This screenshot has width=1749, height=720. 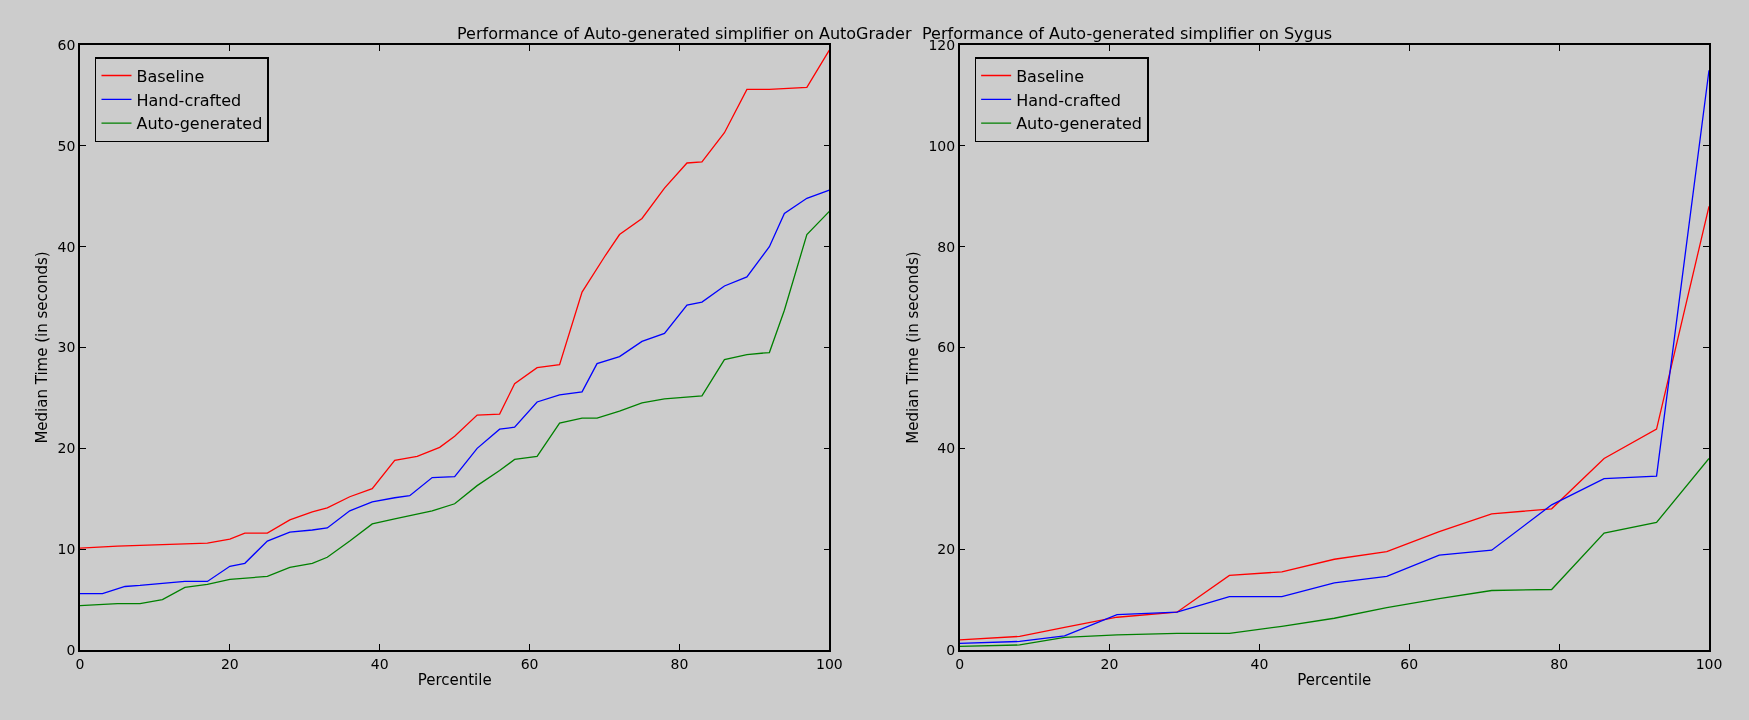 I want to click on y-tick-label: 50, so click(x=66, y=145).